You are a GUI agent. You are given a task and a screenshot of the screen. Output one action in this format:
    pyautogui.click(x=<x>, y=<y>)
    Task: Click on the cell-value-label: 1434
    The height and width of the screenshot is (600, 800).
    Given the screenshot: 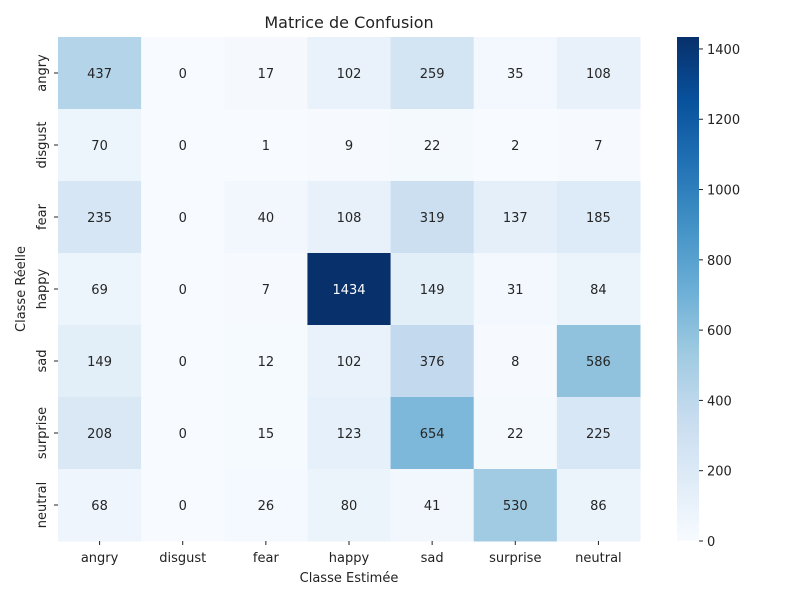 What is the action you would take?
    pyautogui.click(x=348, y=290)
    